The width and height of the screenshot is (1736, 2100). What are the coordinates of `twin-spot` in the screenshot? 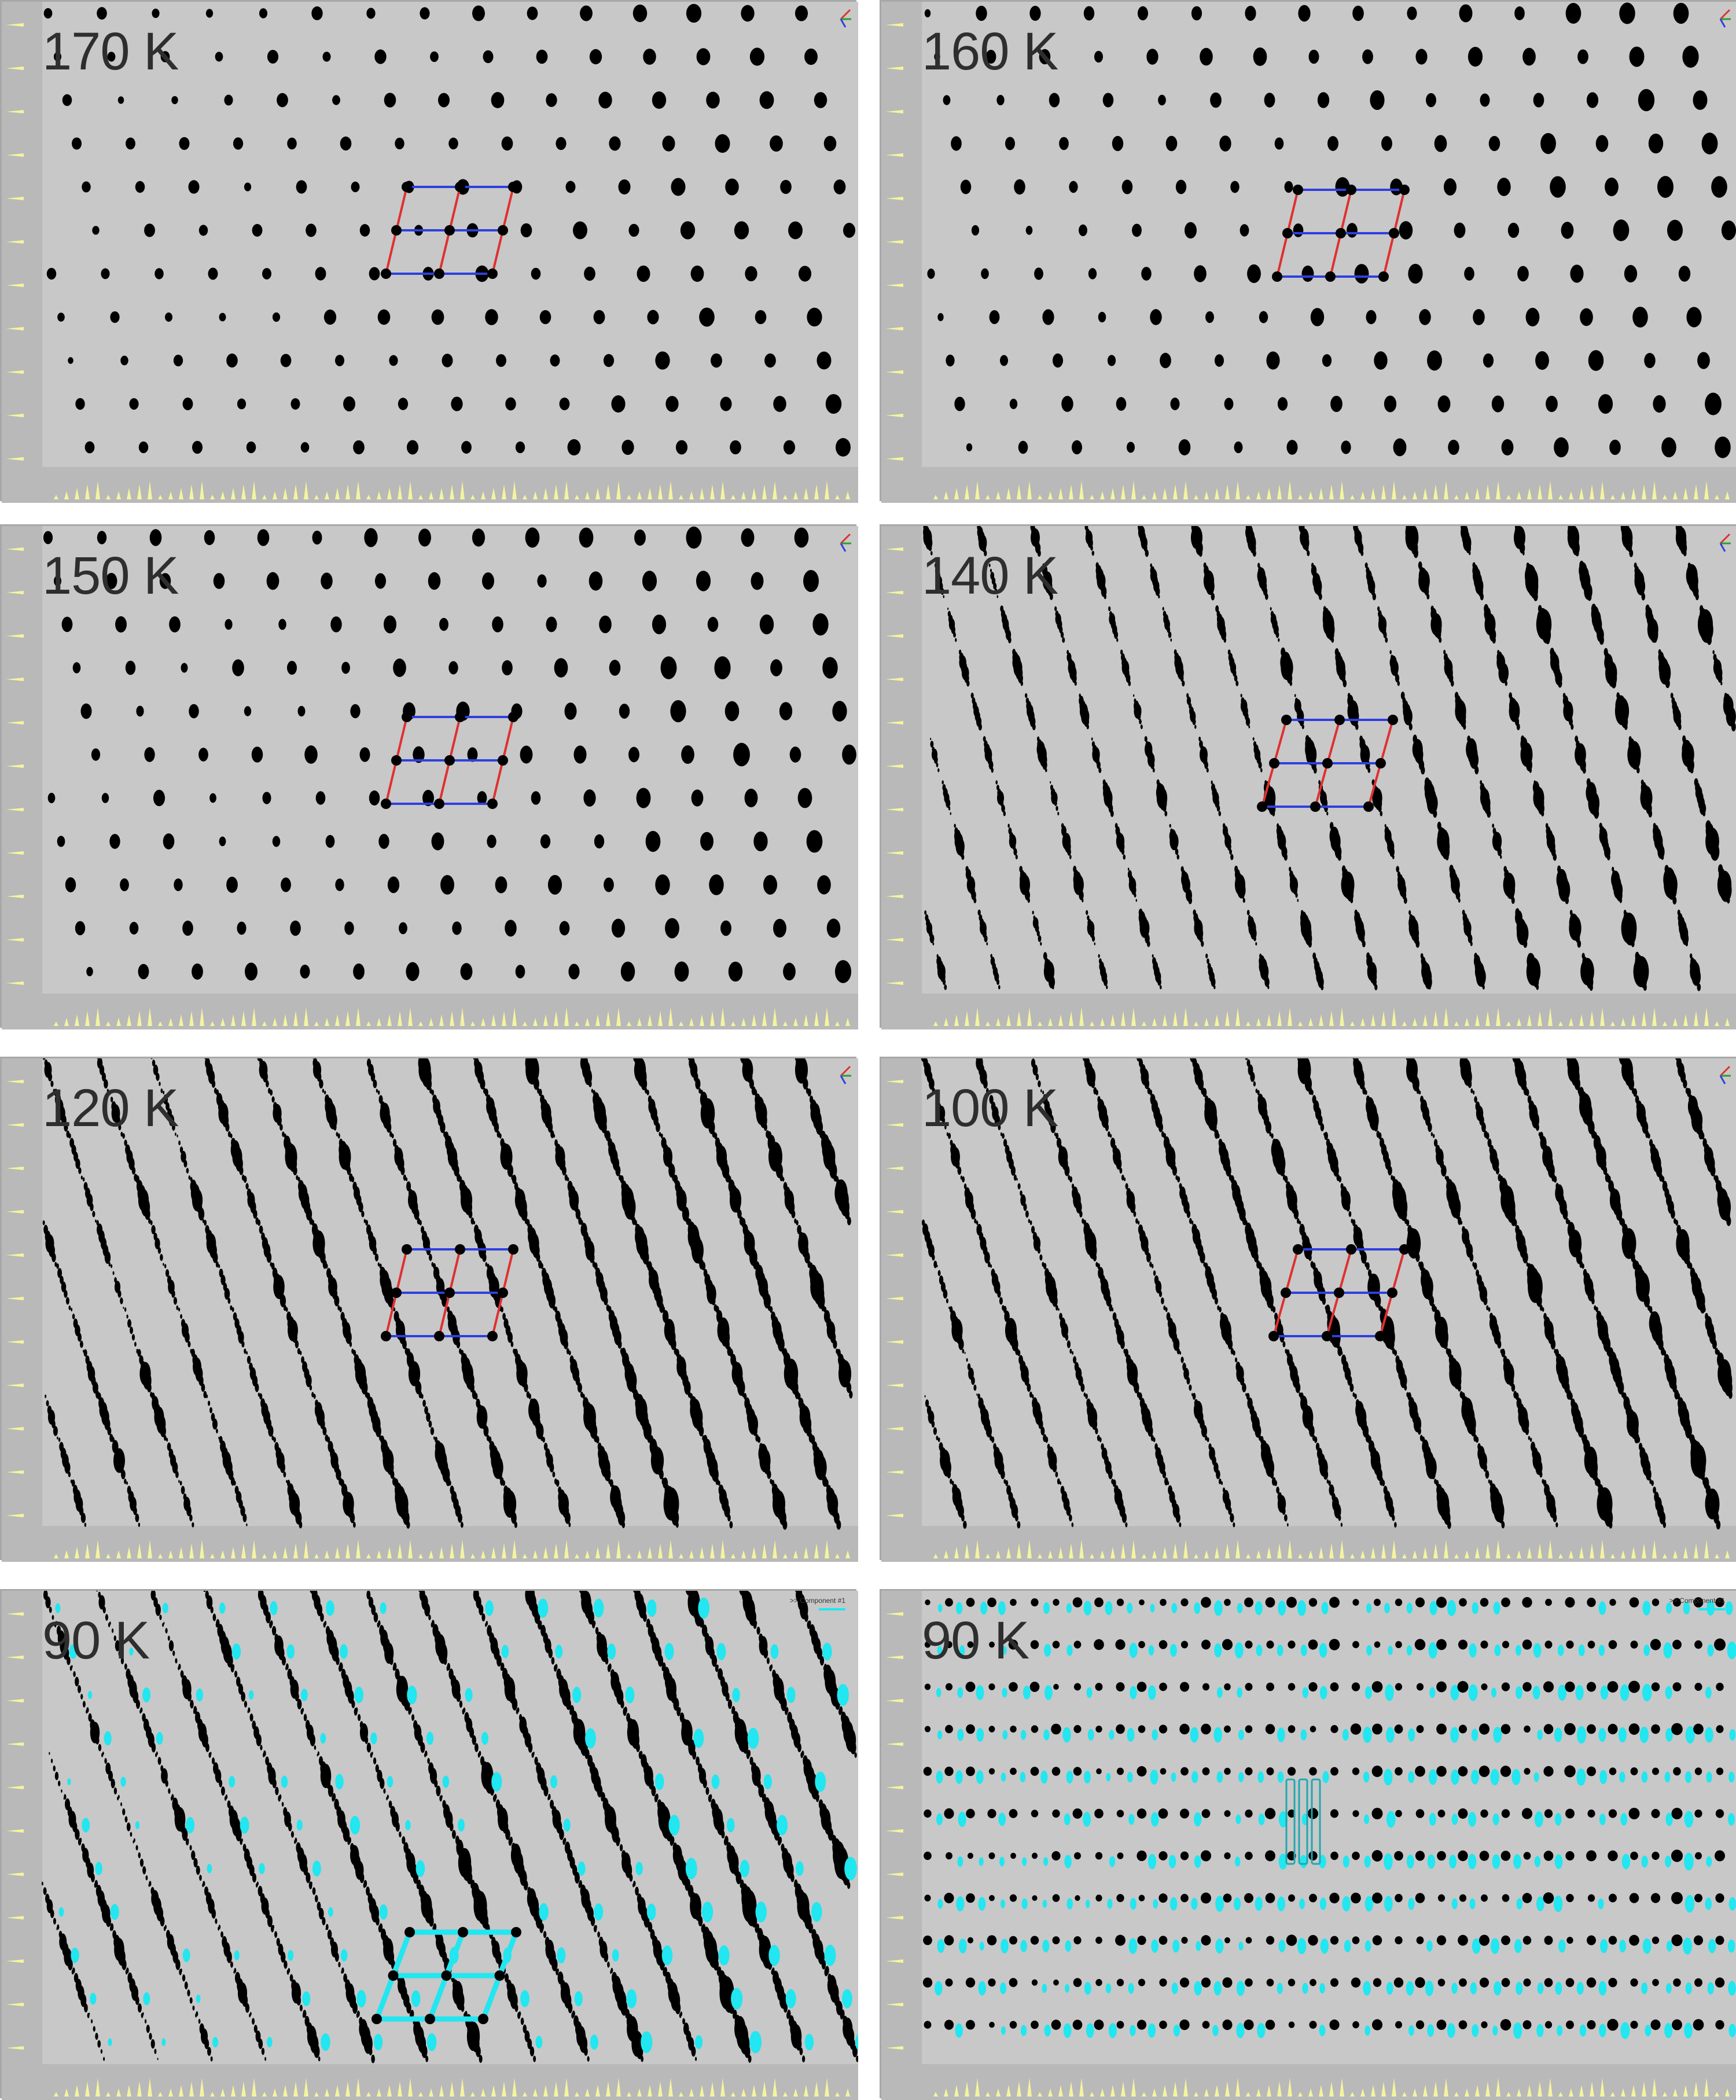 It's located at (599, 1608).